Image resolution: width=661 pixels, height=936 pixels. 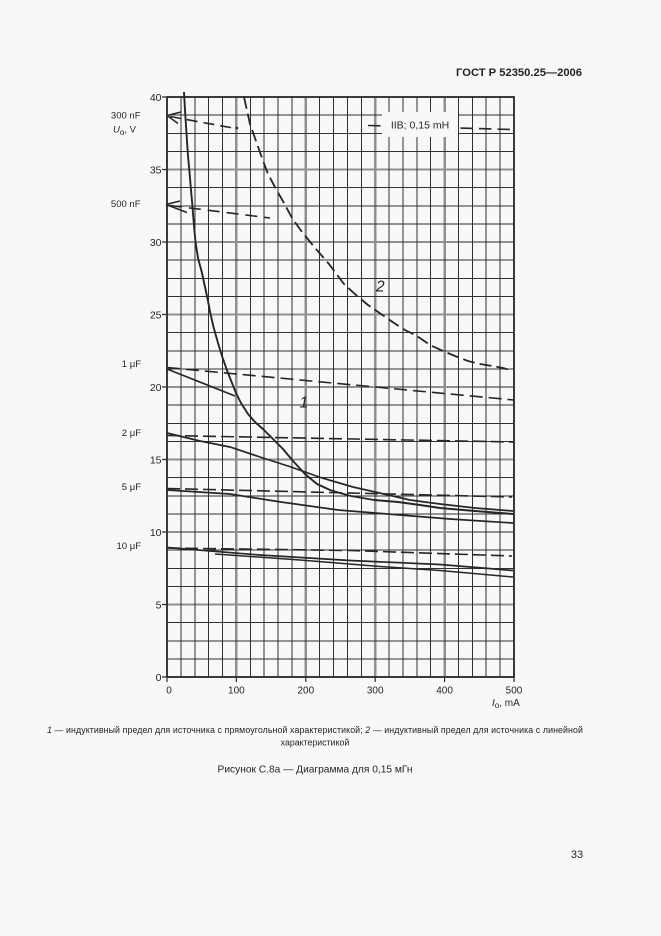 I want to click on svg-text: характеристикой, so click(x=315, y=743).